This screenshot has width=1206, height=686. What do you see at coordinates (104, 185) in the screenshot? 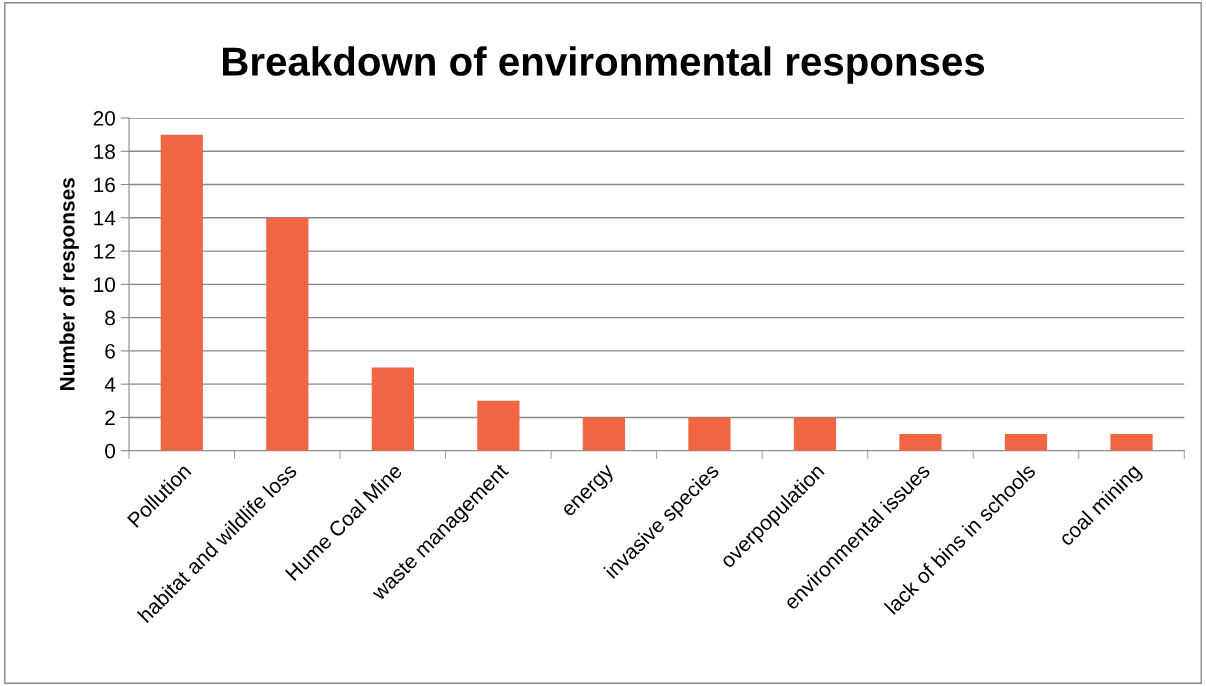
I see `y-tick-label: 16` at bounding box center [104, 185].